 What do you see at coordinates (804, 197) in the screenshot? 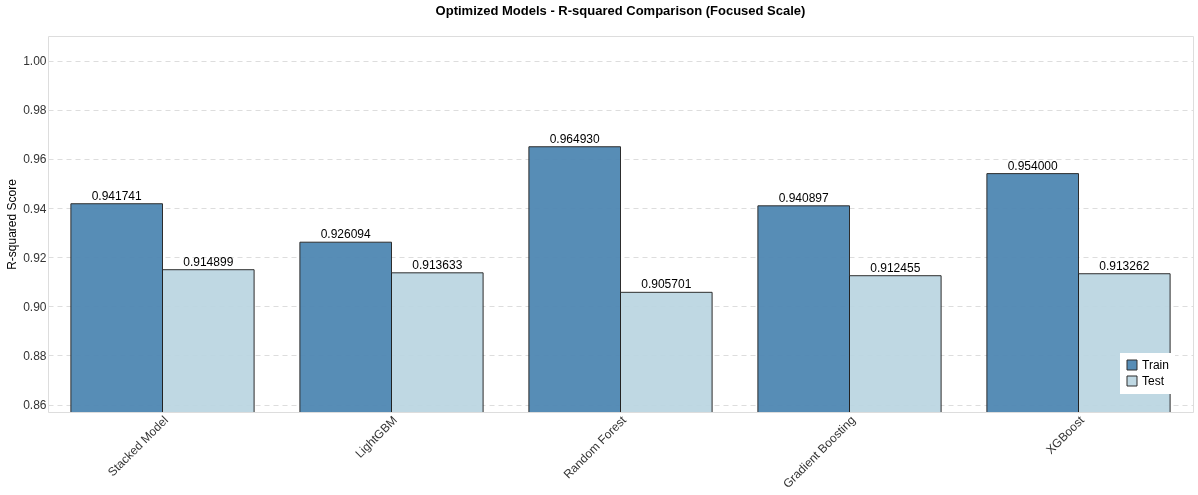
I see `data-label: 0.940897` at bounding box center [804, 197].